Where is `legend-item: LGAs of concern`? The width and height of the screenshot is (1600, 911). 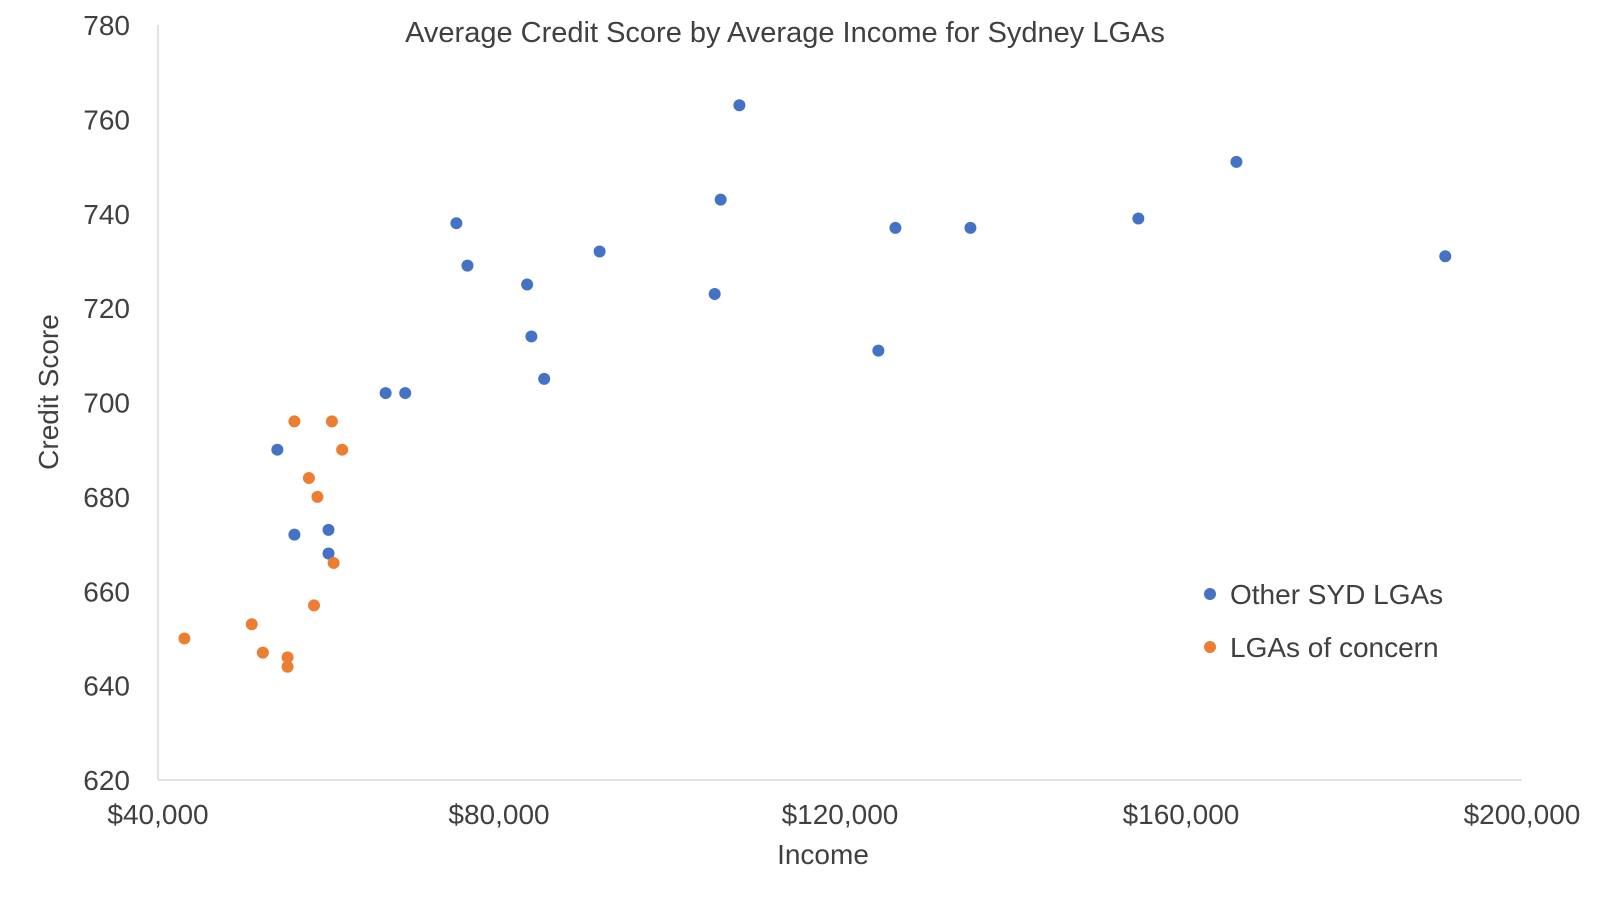
legend-item: LGAs of concern is located at coordinates (1321, 647).